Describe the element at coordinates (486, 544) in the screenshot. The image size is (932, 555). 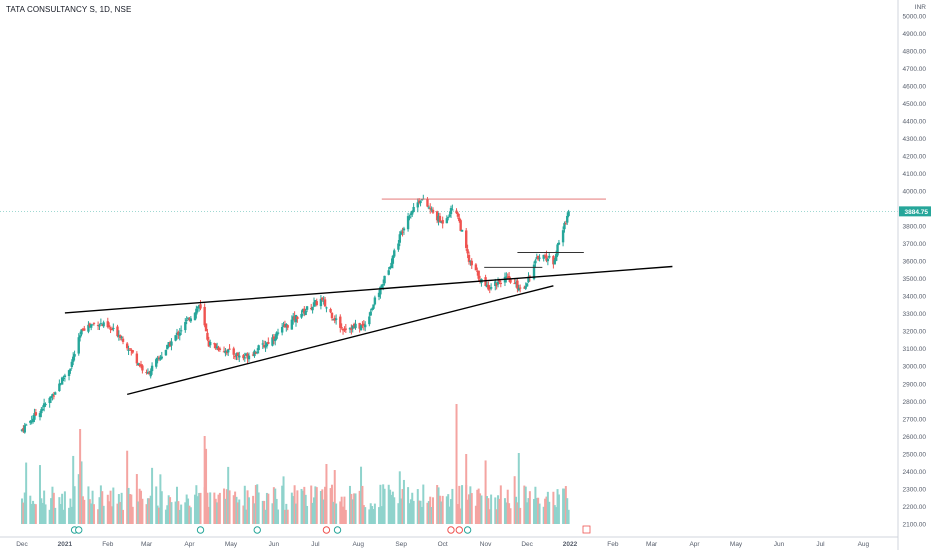
I see `time-tick-label: Nov` at that location.